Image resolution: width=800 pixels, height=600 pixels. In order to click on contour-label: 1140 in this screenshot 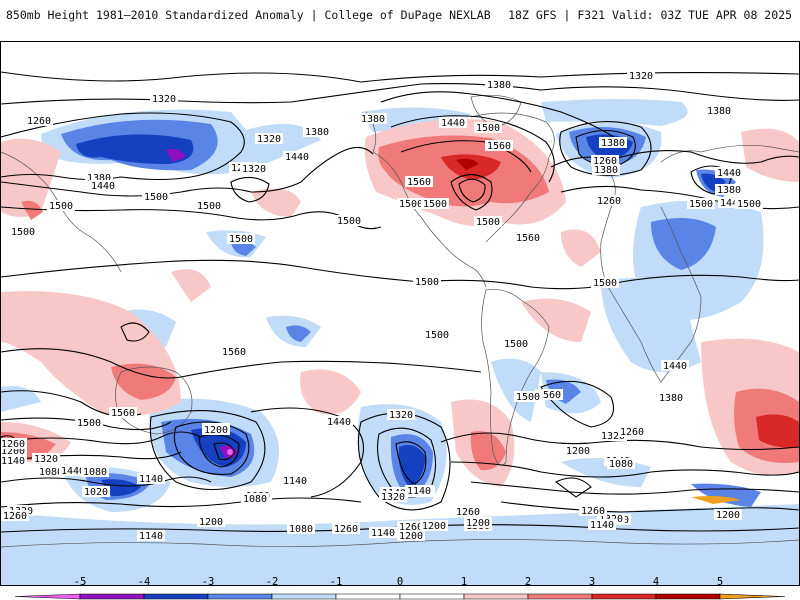, I will do `click(151, 536)`.